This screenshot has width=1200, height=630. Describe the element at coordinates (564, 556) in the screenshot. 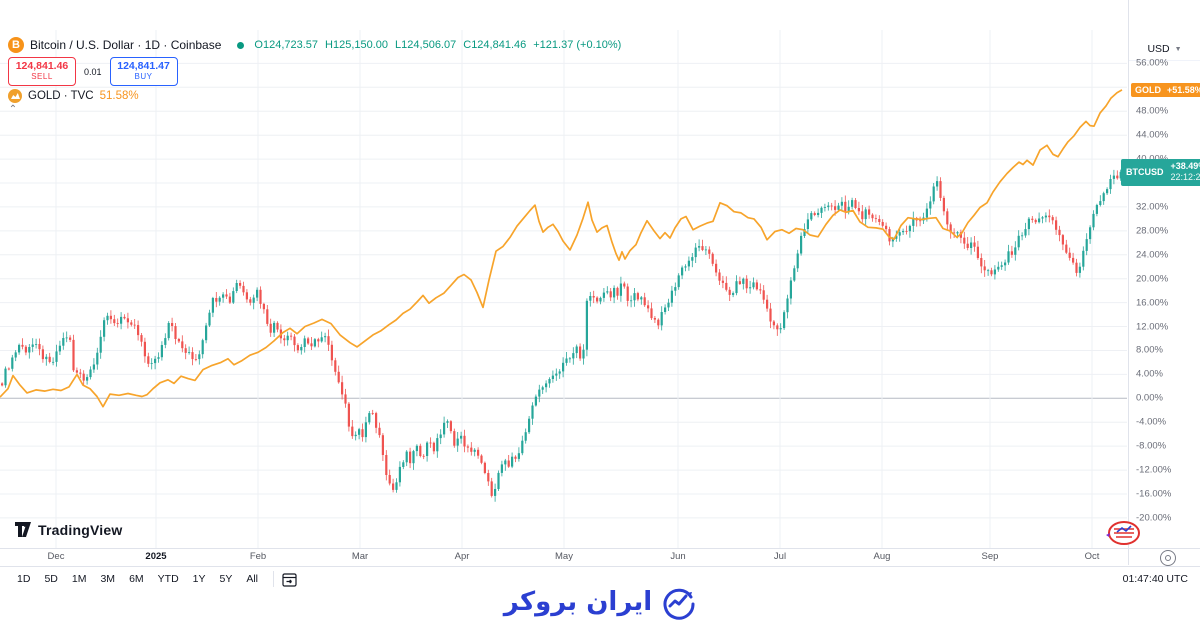

I see `time-axis-label: May` at that location.